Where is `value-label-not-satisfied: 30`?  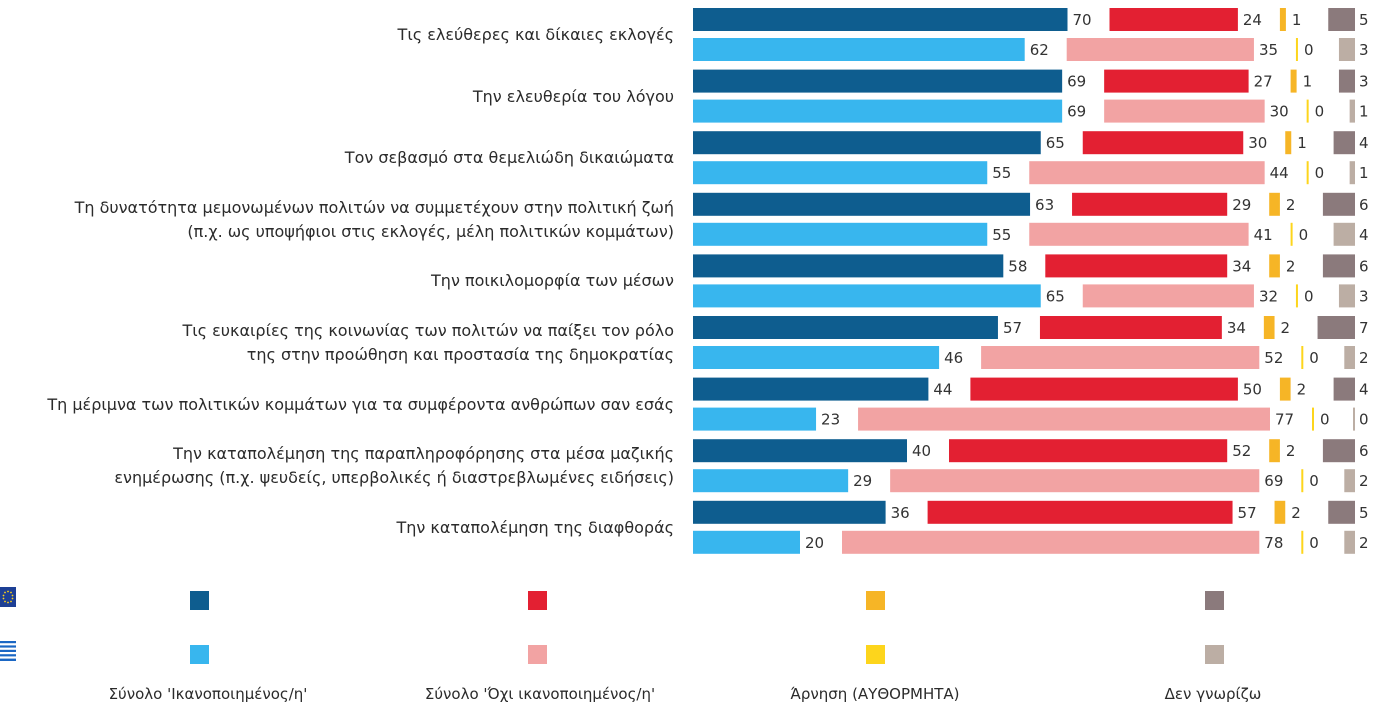
value-label-not-satisfied: 30 is located at coordinates (1257, 143).